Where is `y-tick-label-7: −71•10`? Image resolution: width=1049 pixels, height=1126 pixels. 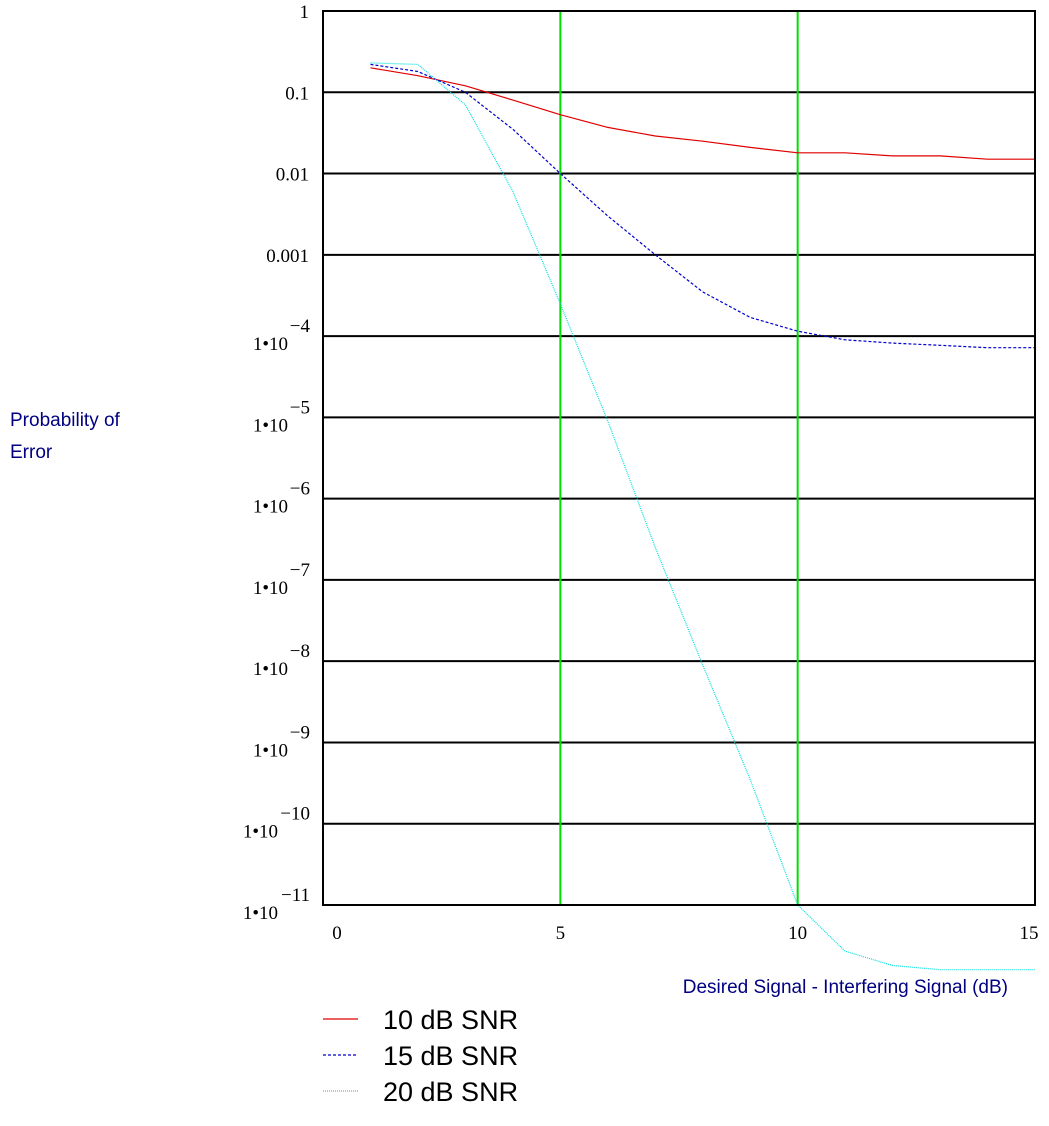
y-tick-label-7: −71•10 is located at coordinates (281, 579).